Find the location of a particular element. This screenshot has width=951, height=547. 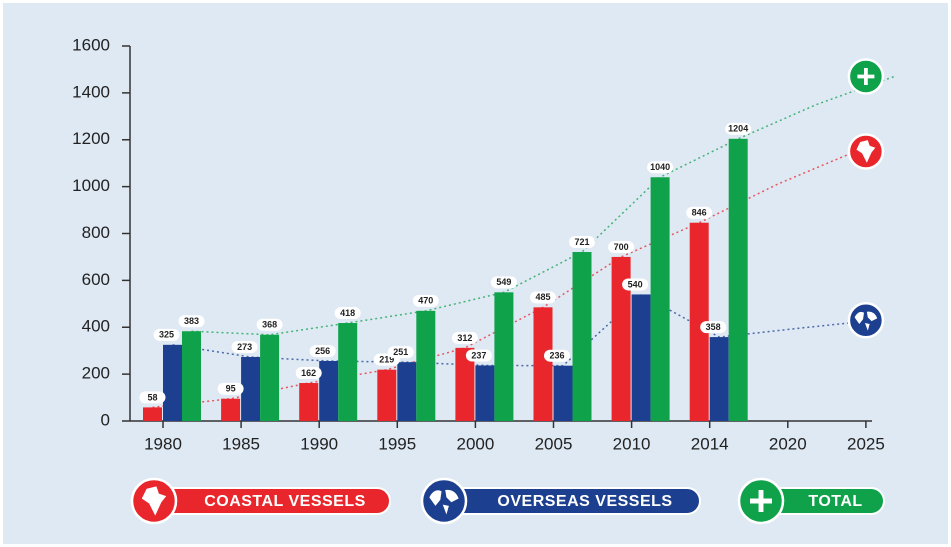

legend-label: OVERSEAS VESSELS is located at coordinates (584, 501).